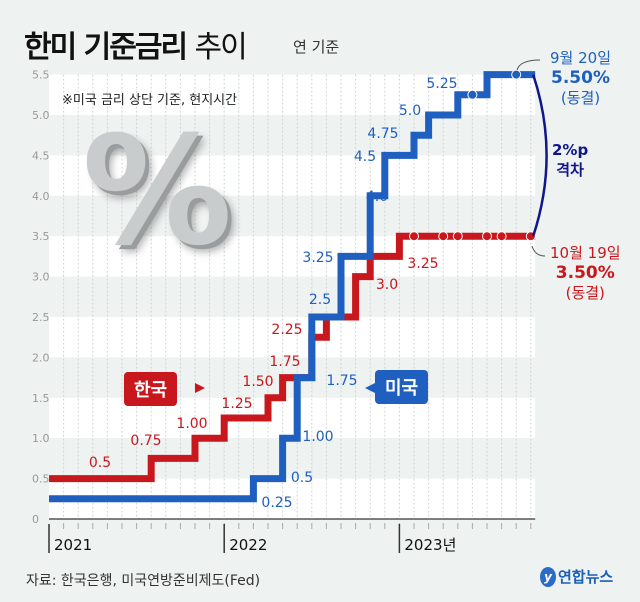 This screenshot has height=602, width=640. Describe the element at coordinates (430, 545) in the screenshot. I see `x-tick-label: 2023년` at that location.